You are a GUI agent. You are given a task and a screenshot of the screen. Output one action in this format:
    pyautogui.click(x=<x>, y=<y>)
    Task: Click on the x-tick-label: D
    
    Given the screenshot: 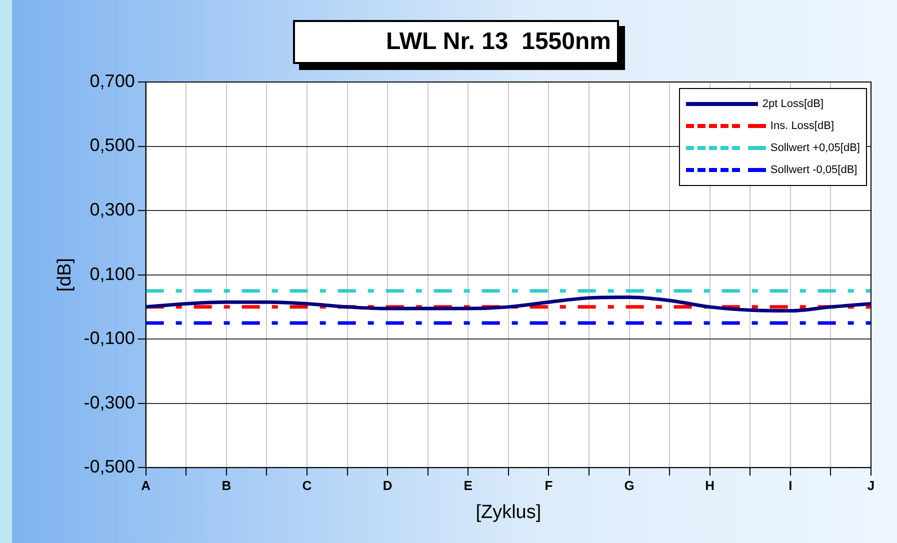 What is the action you would take?
    pyautogui.click(x=387, y=485)
    